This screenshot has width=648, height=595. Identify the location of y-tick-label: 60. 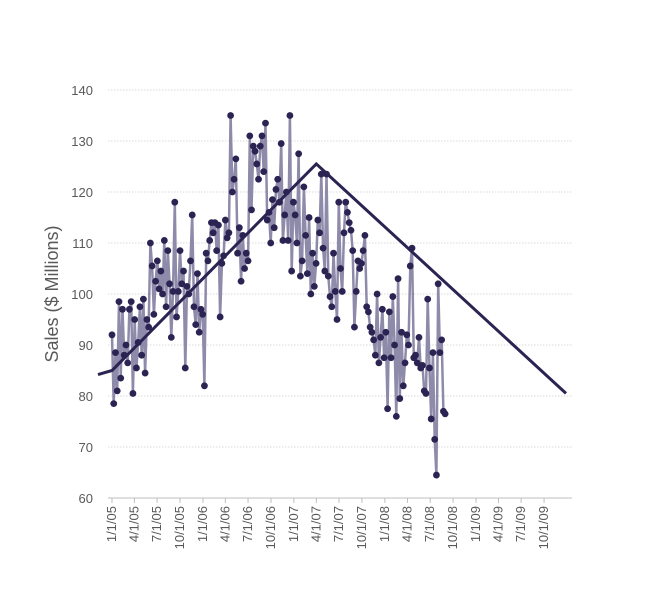
(86, 498).